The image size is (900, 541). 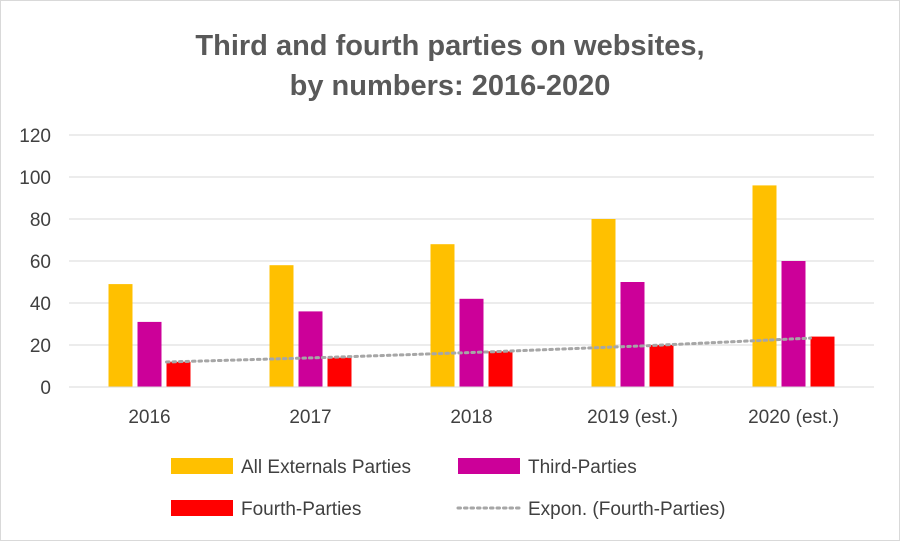 I want to click on trendline, so click(x=488, y=350).